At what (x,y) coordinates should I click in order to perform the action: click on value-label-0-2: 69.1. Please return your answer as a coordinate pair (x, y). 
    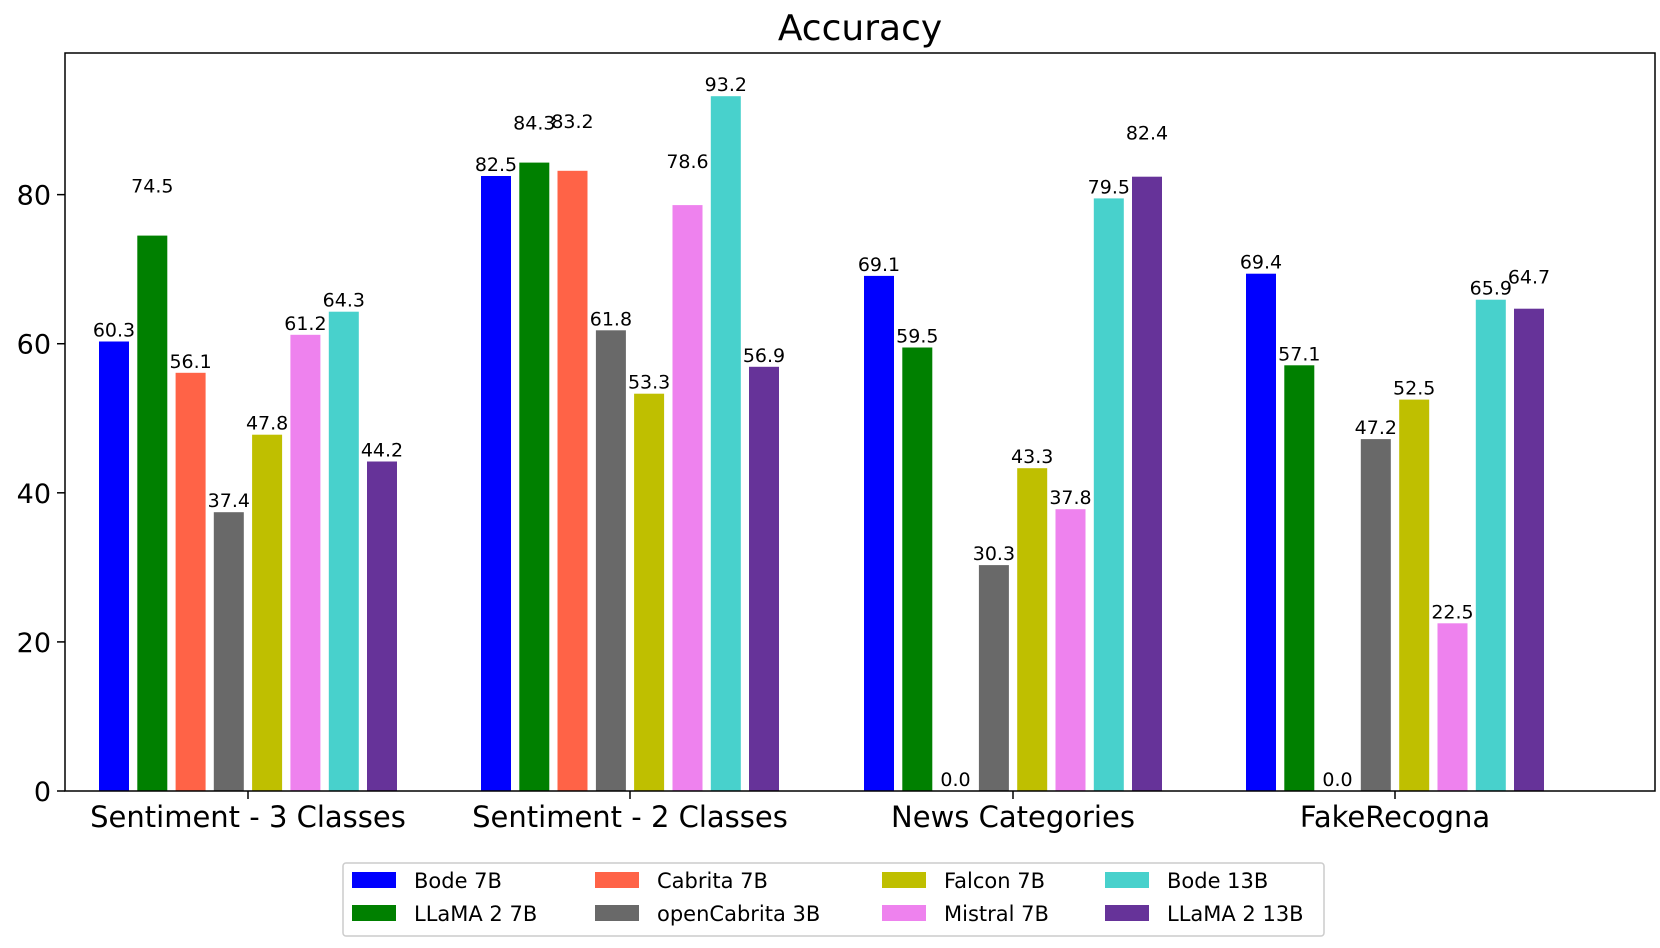
    Looking at the image, I should click on (879, 265).